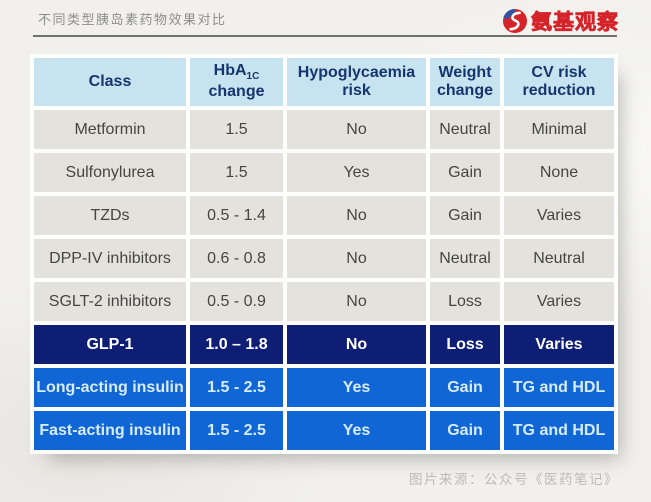 Image resolution: width=651 pixels, height=502 pixels. What do you see at coordinates (325, 36) in the screenshot?
I see `header-divider-line` at bounding box center [325, 36].